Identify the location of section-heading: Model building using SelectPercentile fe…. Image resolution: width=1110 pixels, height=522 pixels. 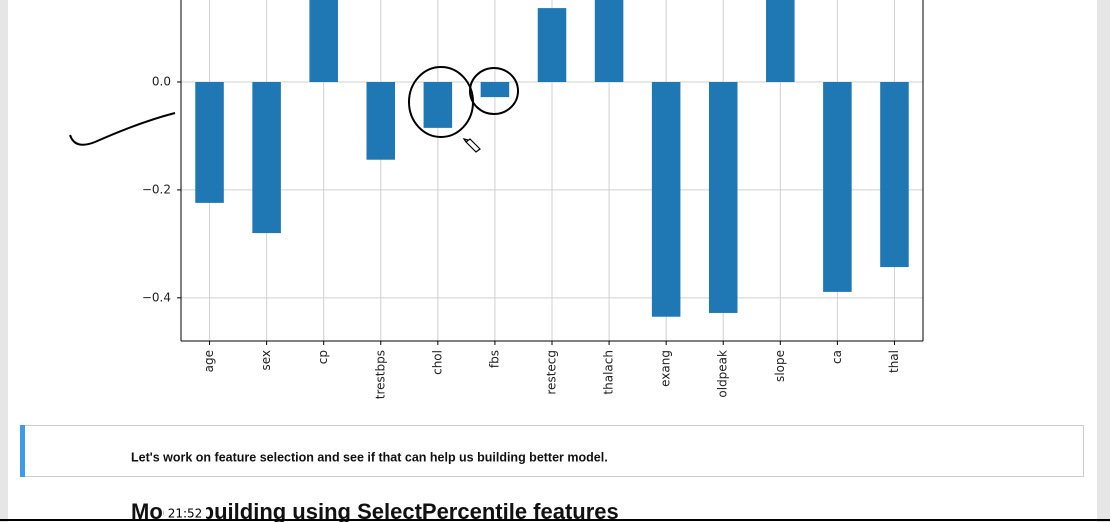
(375, 510).